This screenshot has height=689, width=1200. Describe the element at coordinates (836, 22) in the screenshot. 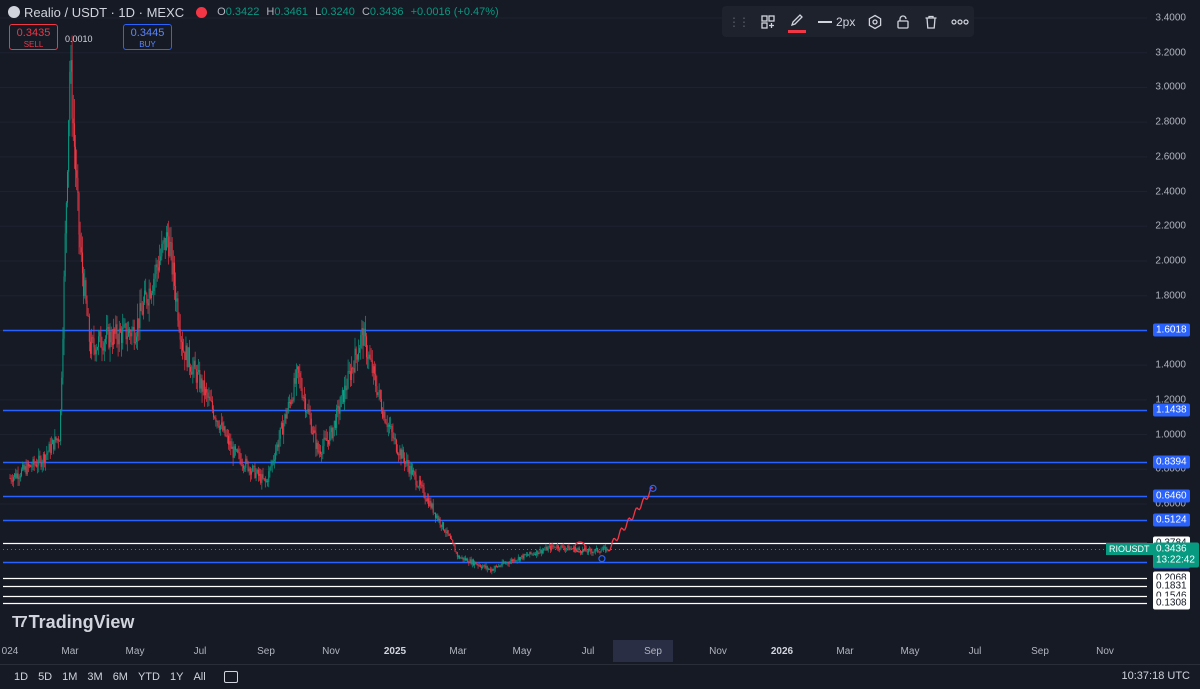

I see `line-width-selector: 2px` at that location.